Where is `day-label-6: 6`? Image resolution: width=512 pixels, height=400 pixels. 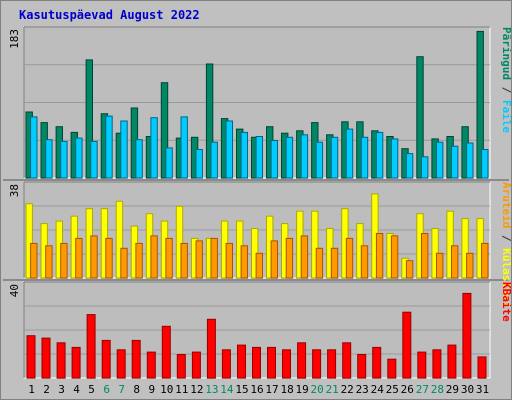 day-label-6: 6 is located at coordinates (106, 389).